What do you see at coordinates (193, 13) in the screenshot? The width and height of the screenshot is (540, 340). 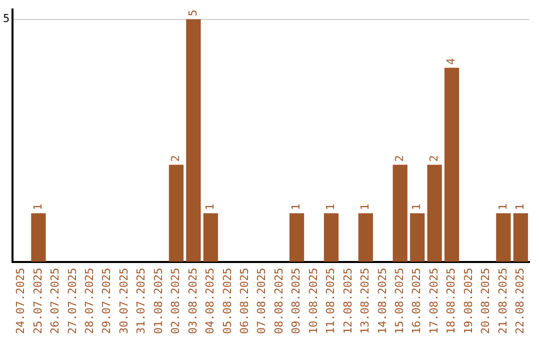 I see `data-label: 5` at bounding box center [193, 13].